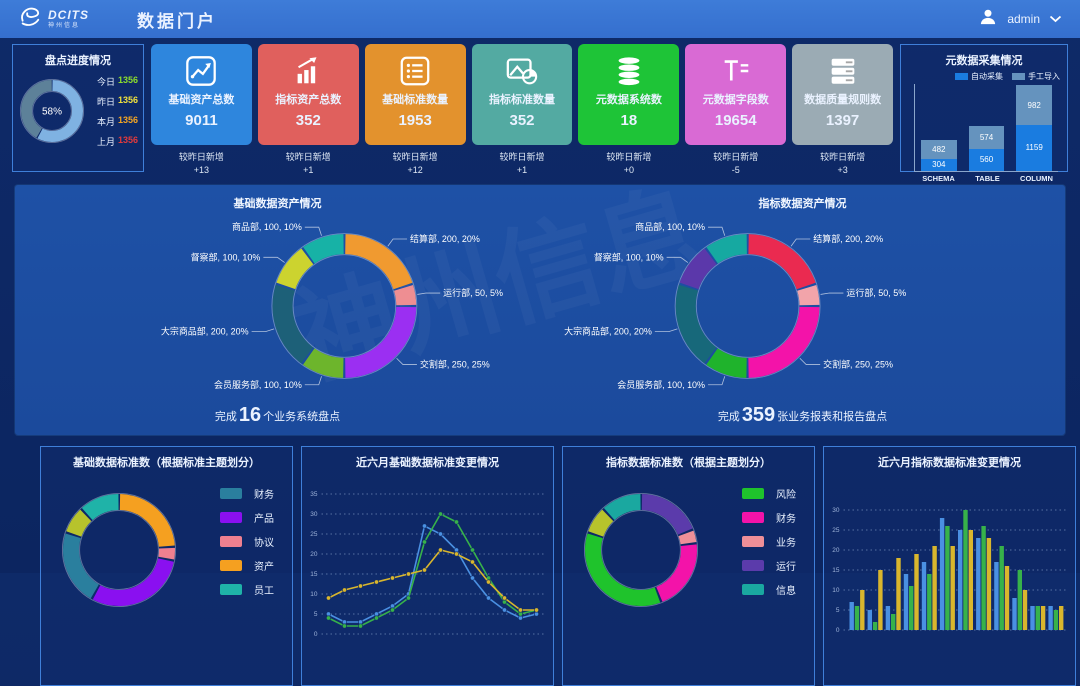 Image resolution: width=1080 pixels, height=686 pixels. What do you see at coordinates (316, 634) in the screenshot?
I see `svg-text: 0` at bounding box center [316, 634].